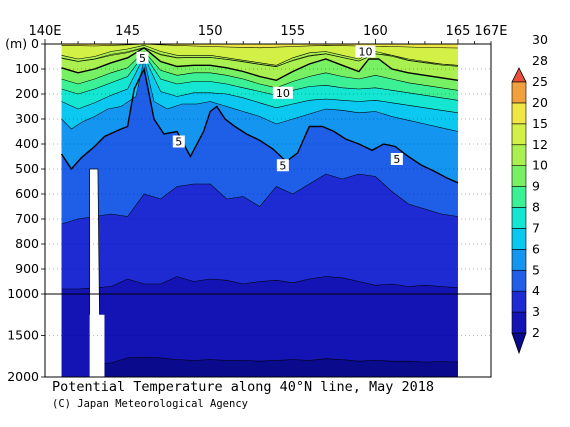 The height and width of the screenshot is (427, 570). What do you see at coordinates (150, 404) in the screenshot?
I see `credit-line: (C) Japan Meteorological Agency` at bounding box center [150, 404].